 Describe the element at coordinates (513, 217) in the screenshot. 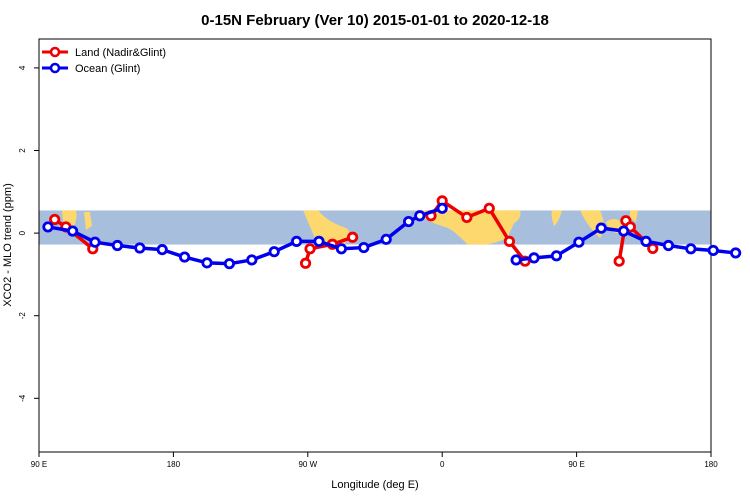

I see `landmass-arabia` at that location.